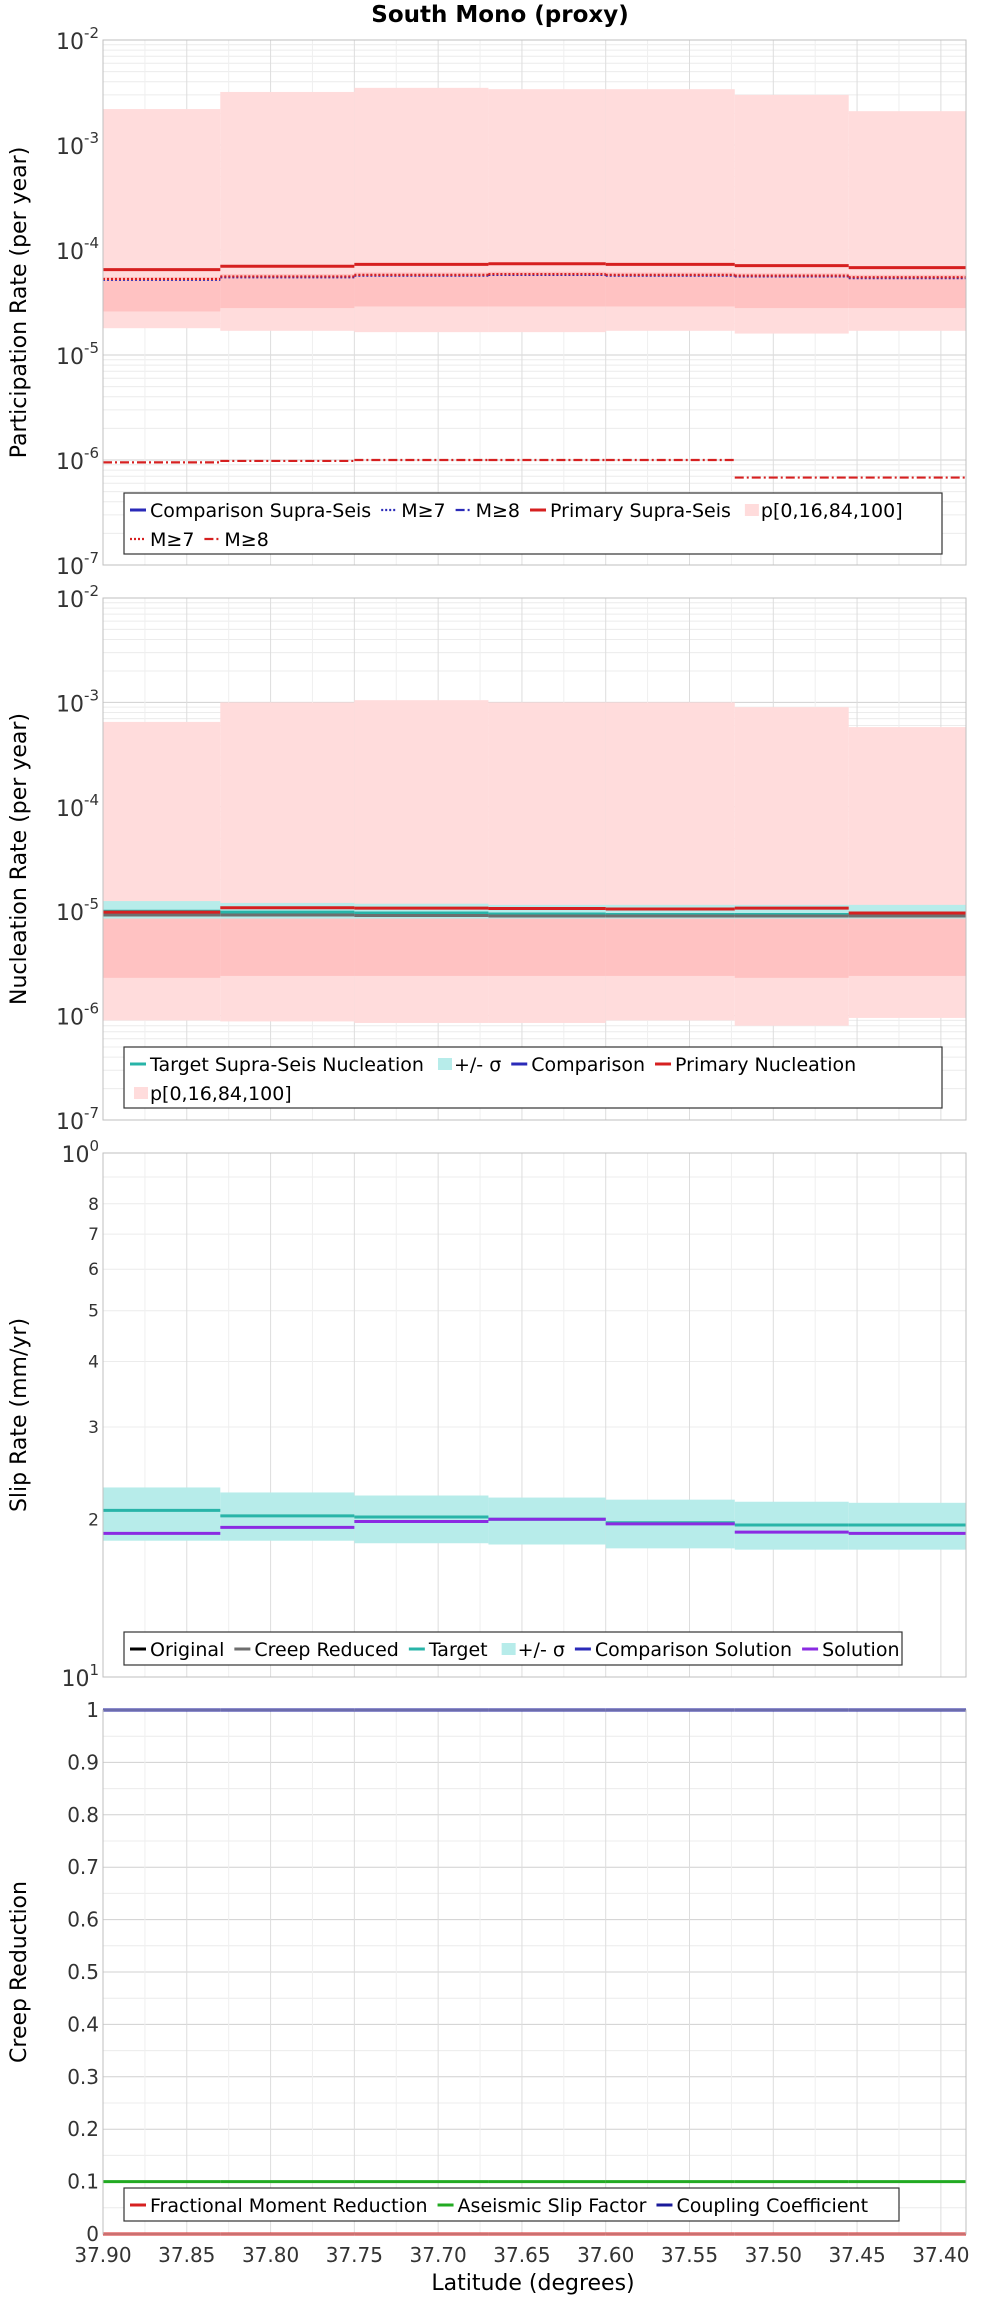  Describe the element at coordinates (77, 459) in the screenshot. I see `y-tick-label: 10⁻⁶` at that location.